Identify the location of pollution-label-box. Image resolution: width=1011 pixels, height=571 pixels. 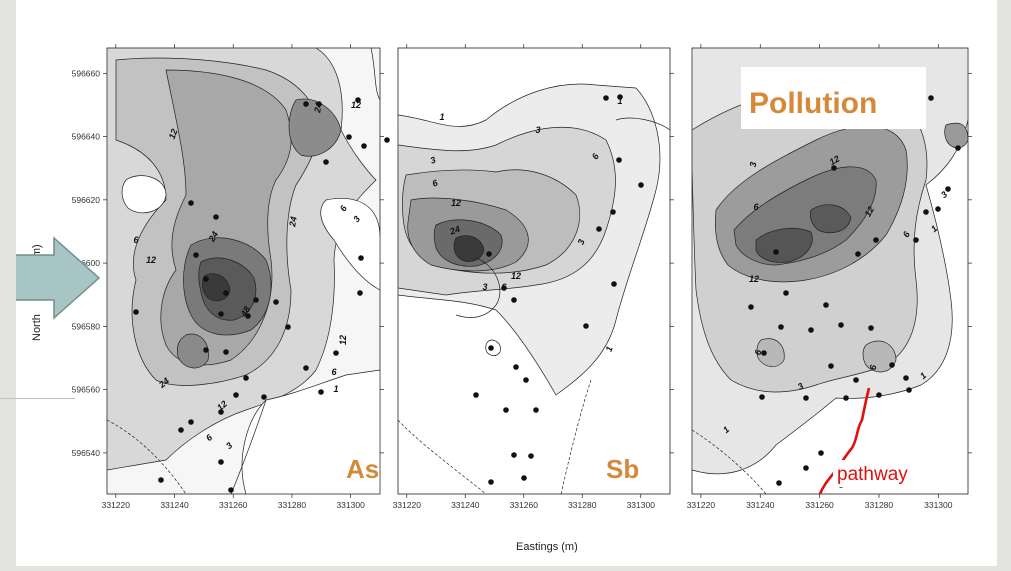
(833, 98).